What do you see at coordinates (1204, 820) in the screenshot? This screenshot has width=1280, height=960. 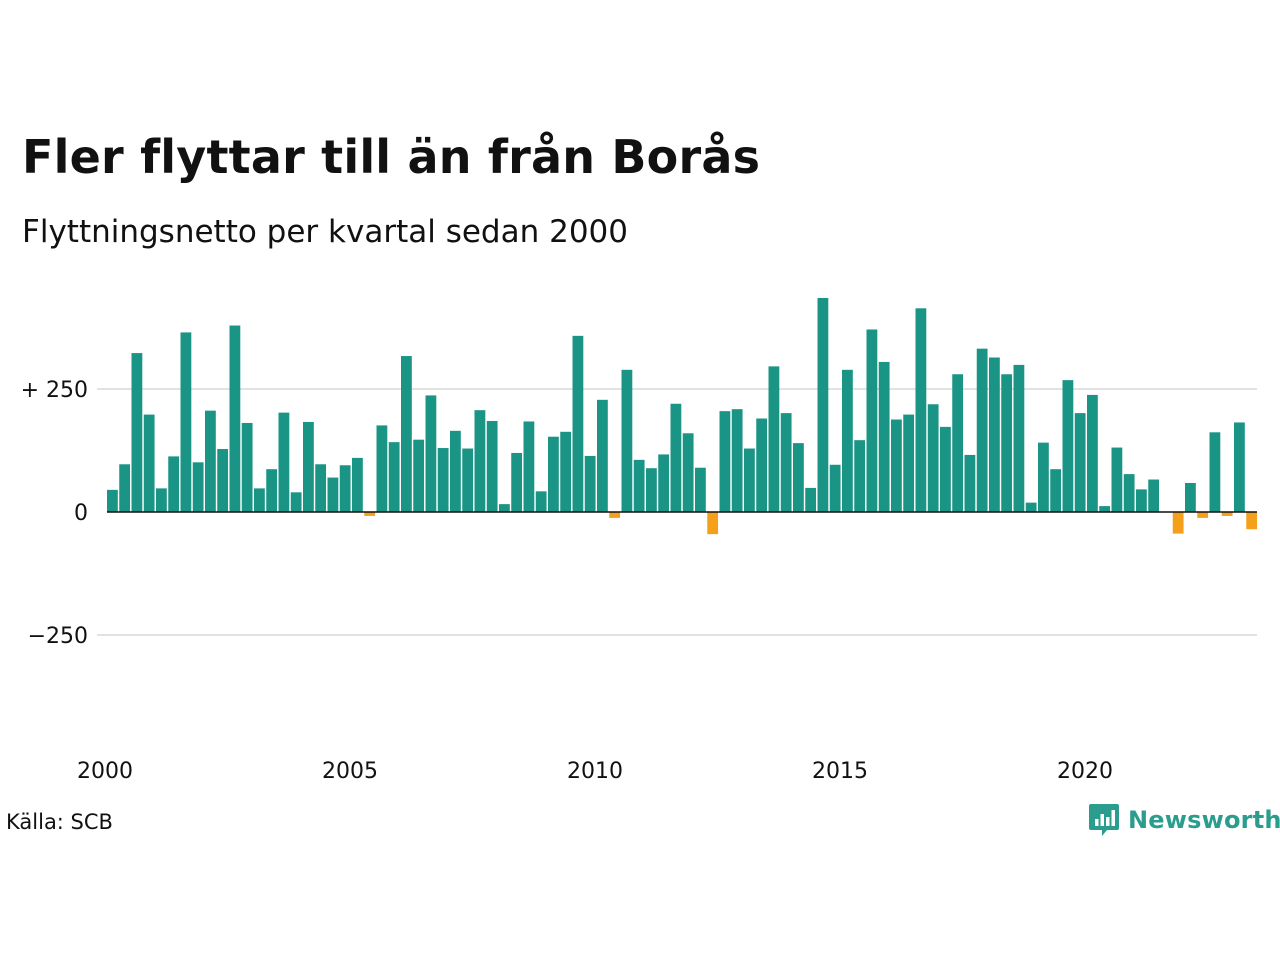 I see `brand-name: Newsworthy` at bounding box center [1204, 820].